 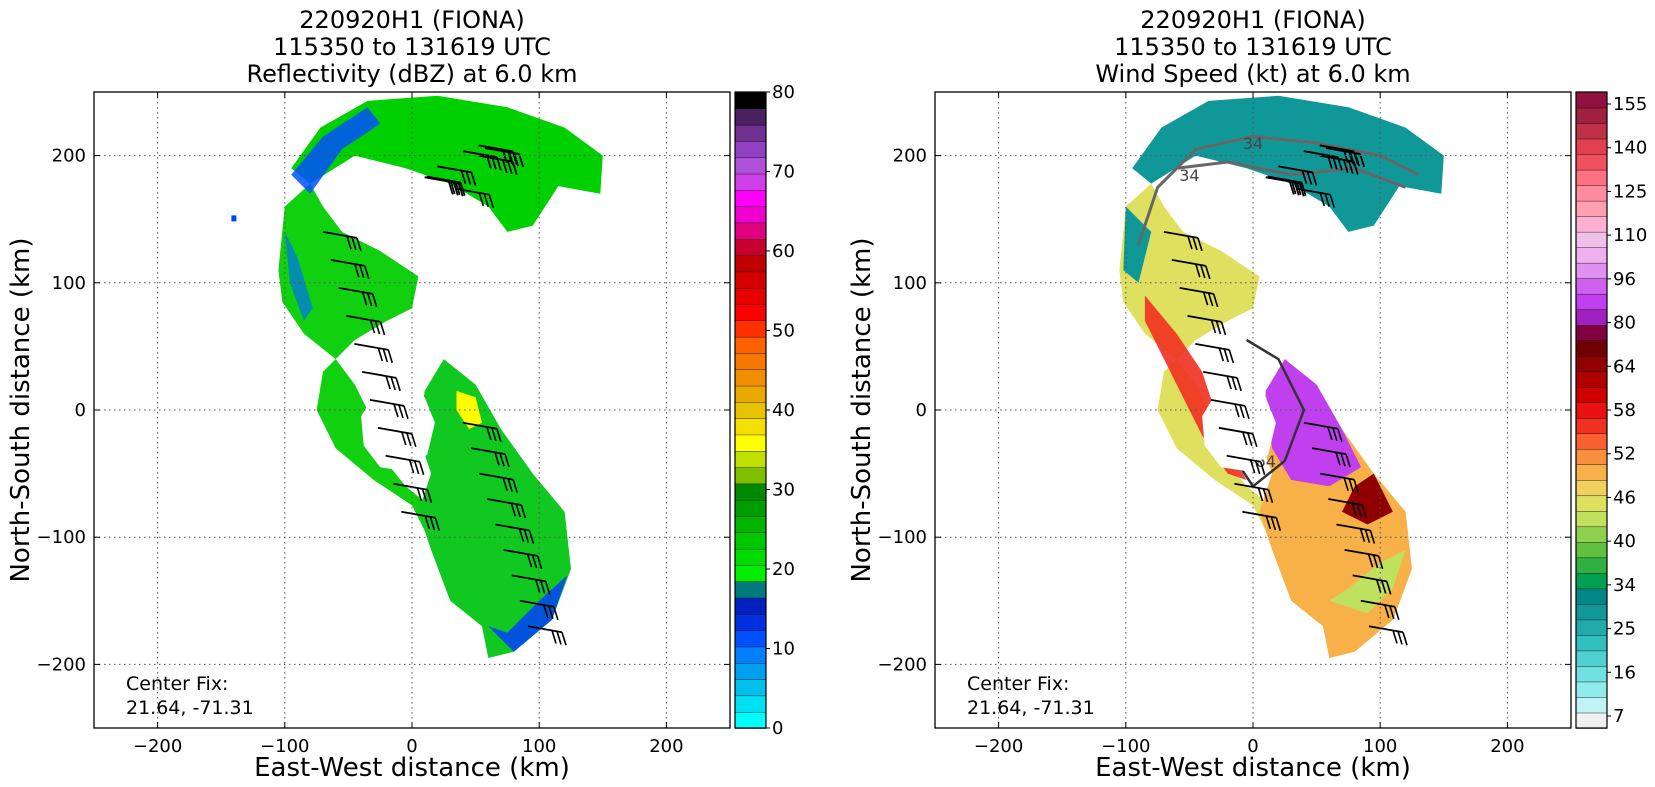 What do you see at coordinates (783, 490) in the screenshot?
I see `colorbar-tick-label: 30` at bounding box center [783, 490].